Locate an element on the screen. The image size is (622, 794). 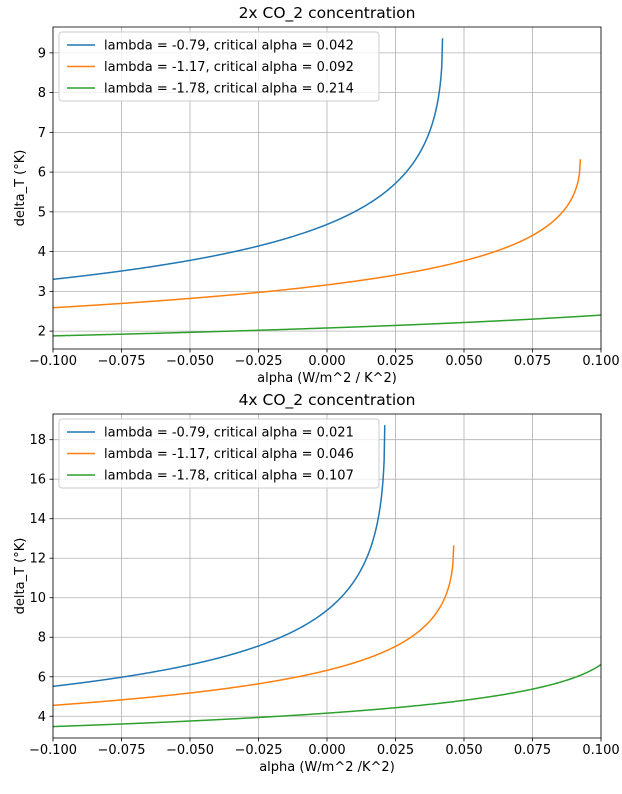
y-tick-label: 5 is located at coordinates (42, 212).